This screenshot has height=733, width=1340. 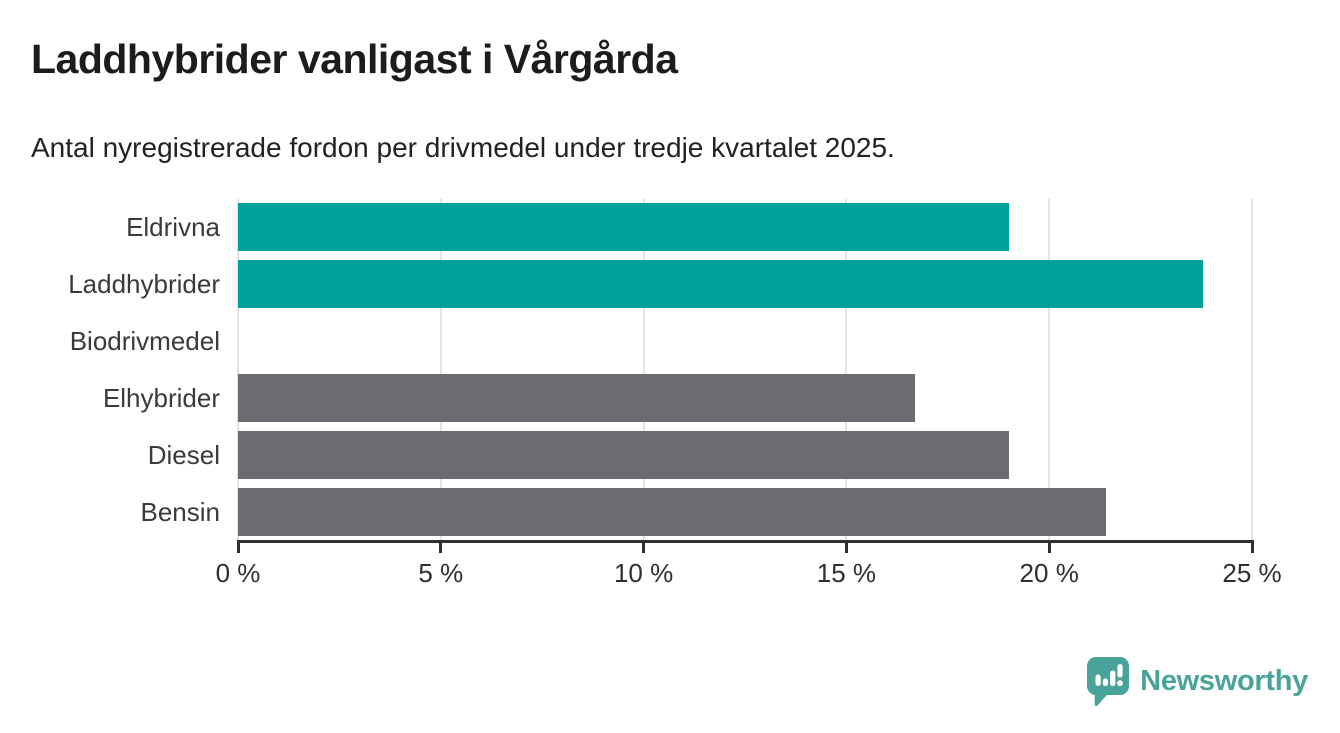 I want to click on x-axis-tick-label-0: 0 %, so click(x=238, y=573).